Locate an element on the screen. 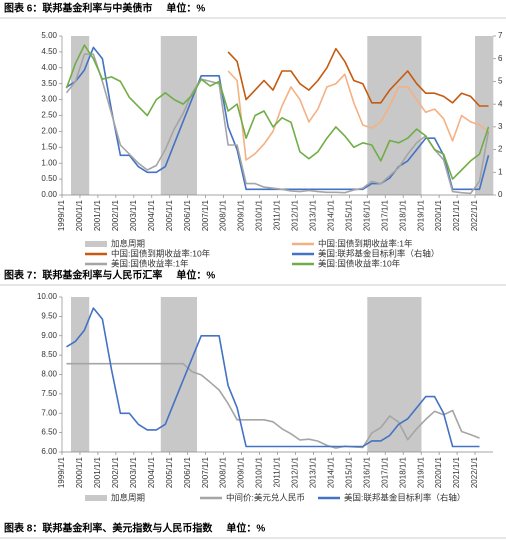 This screenshot has width=506, height=541. y-tick-label: 3.50 is located at coordinates (49, 83).